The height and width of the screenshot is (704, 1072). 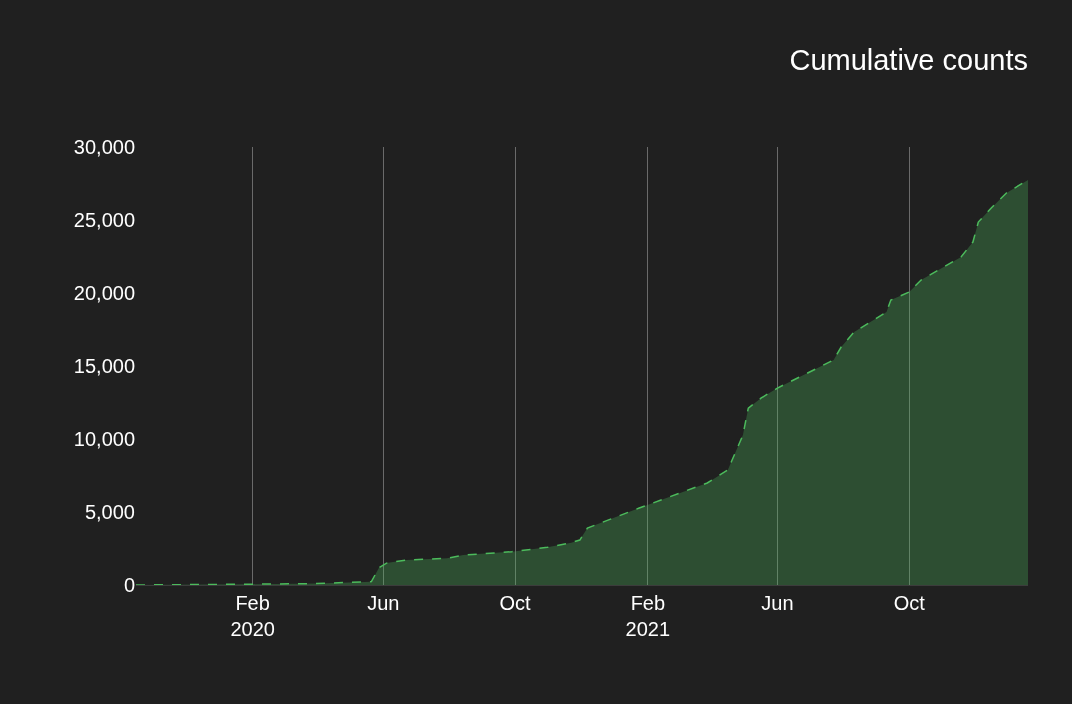 What do you see at coordinates (129, 585) in the screenshot?
I see `y-tick-label: 0` at bounding box center [129, 585].